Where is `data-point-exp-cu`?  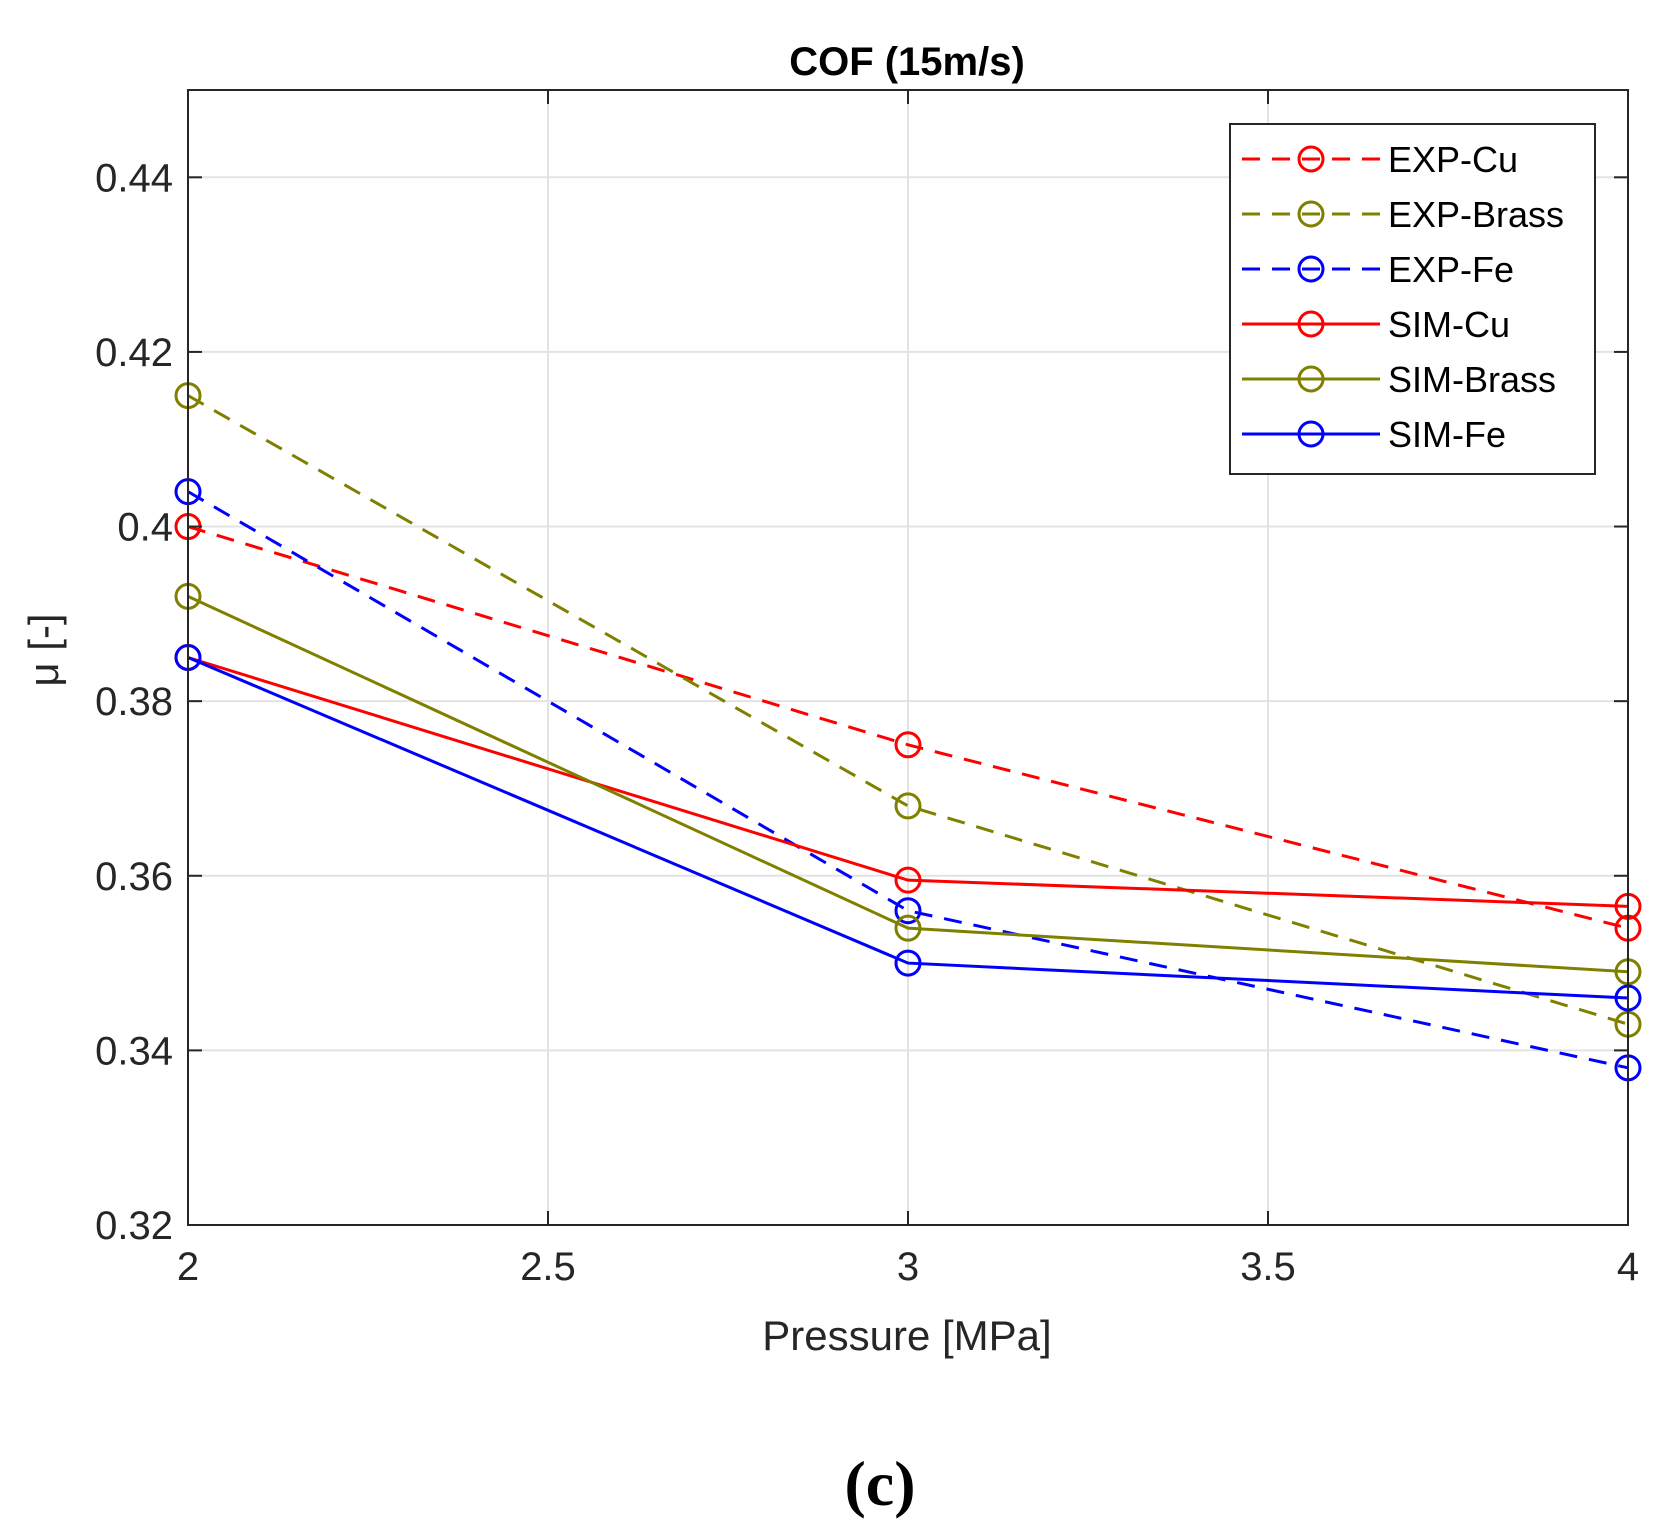
data-point-exp-cu is located at coordinates (908, 745).